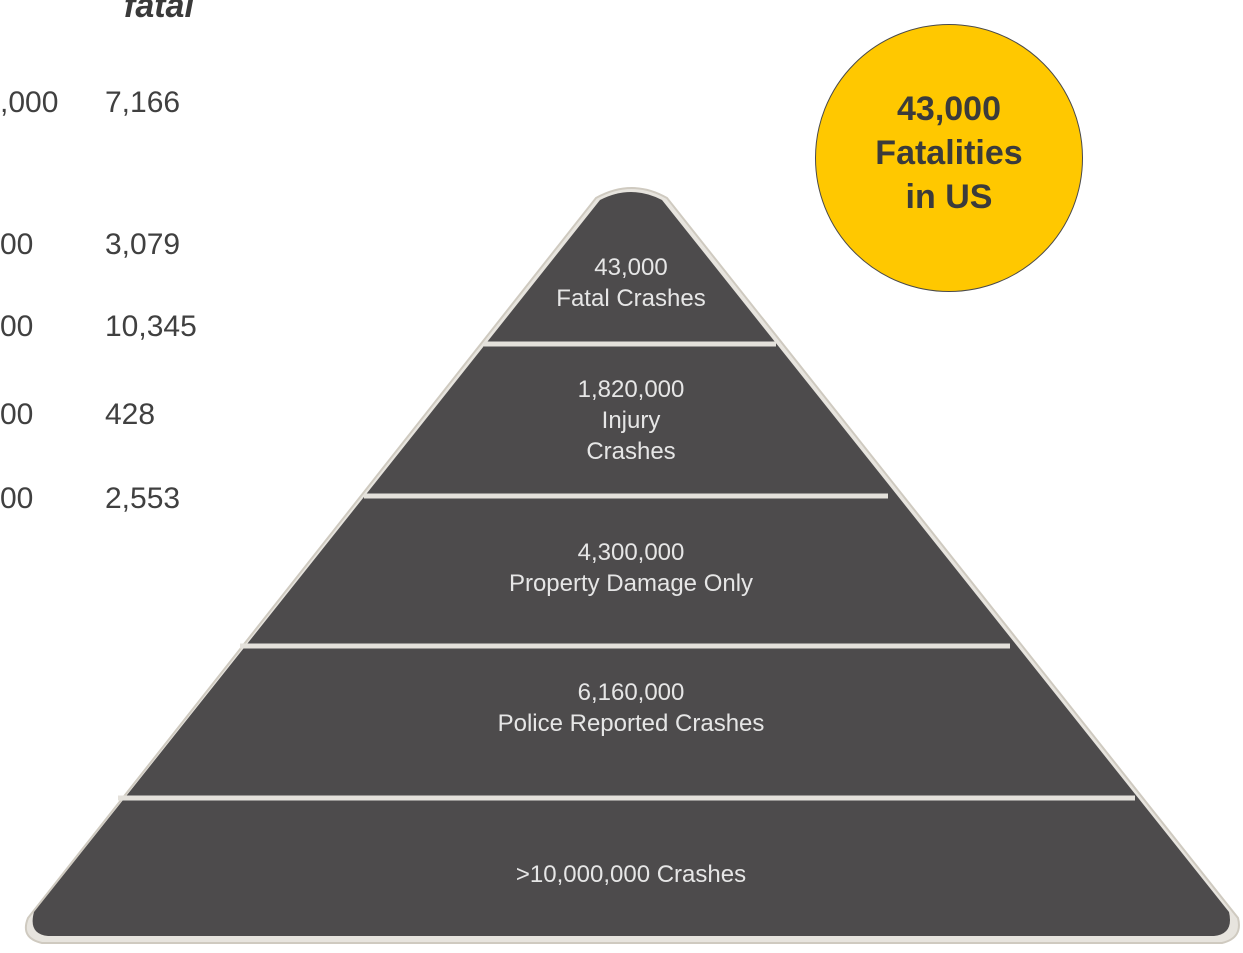  Describe the element at coordinates (631, 267) in the screenshot. I see `tier-fatal-count: 43,000` at that location.